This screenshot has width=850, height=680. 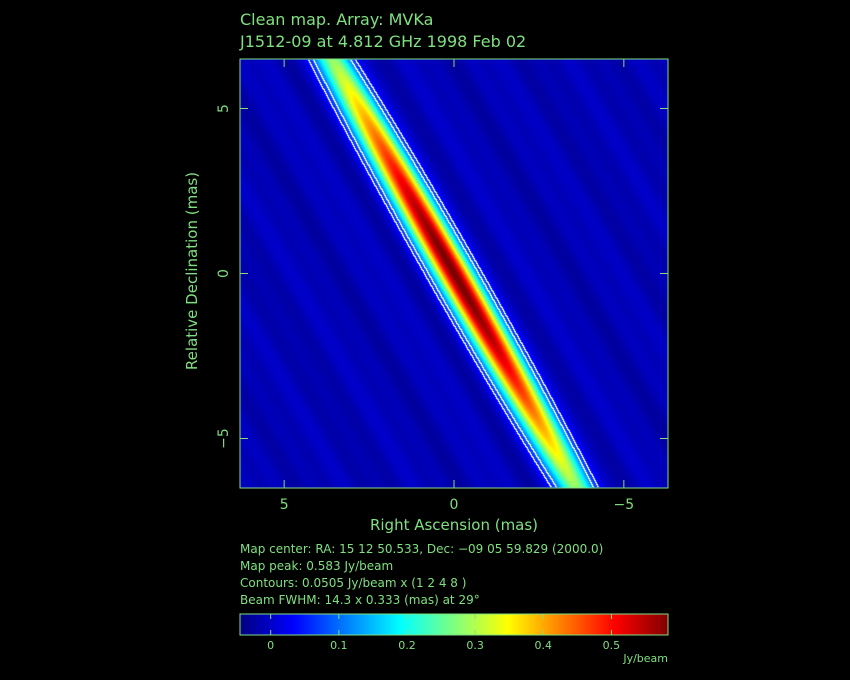 I want to click on beam-text: Beam FWHM: 14.3 x 0.333 (mas) at 29°, so click(x=360, y=600).